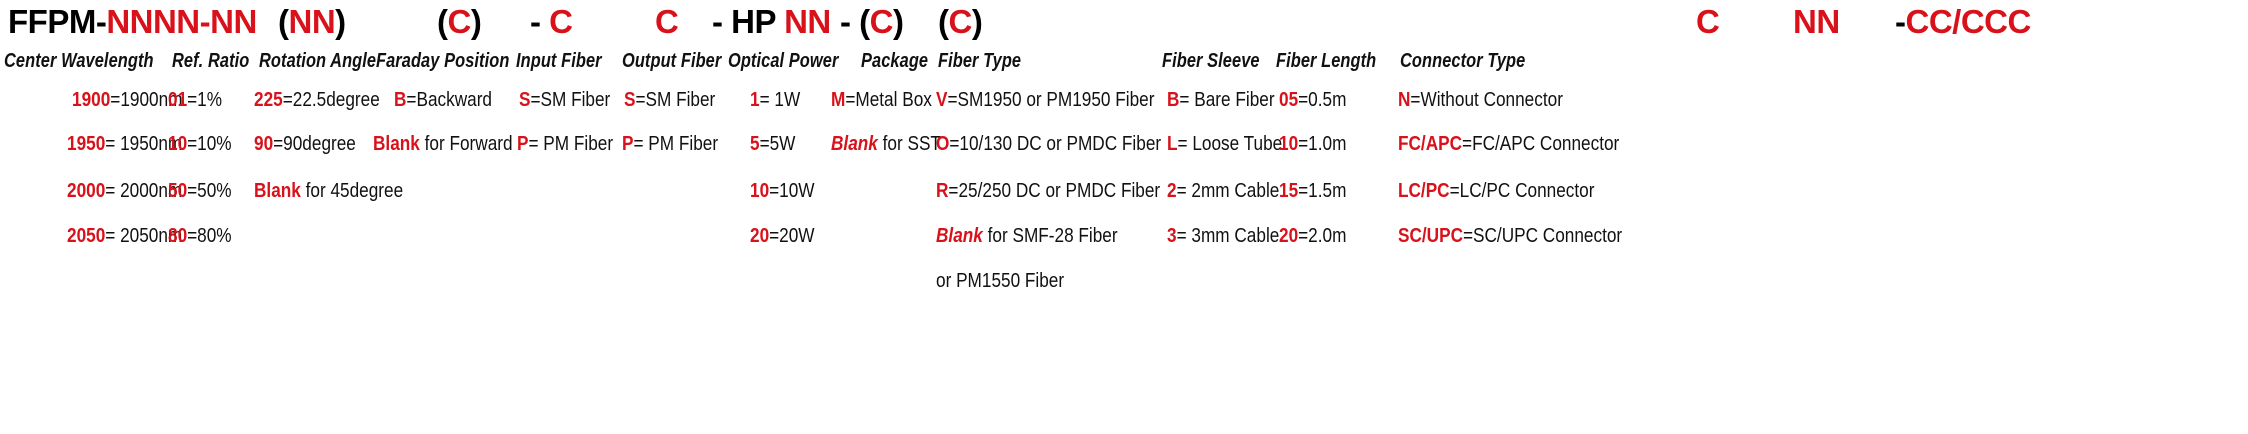 This screenshot has width=2248, height=434. I want to click on option-description: =SC/UPC Connector, so click(1542, 236).